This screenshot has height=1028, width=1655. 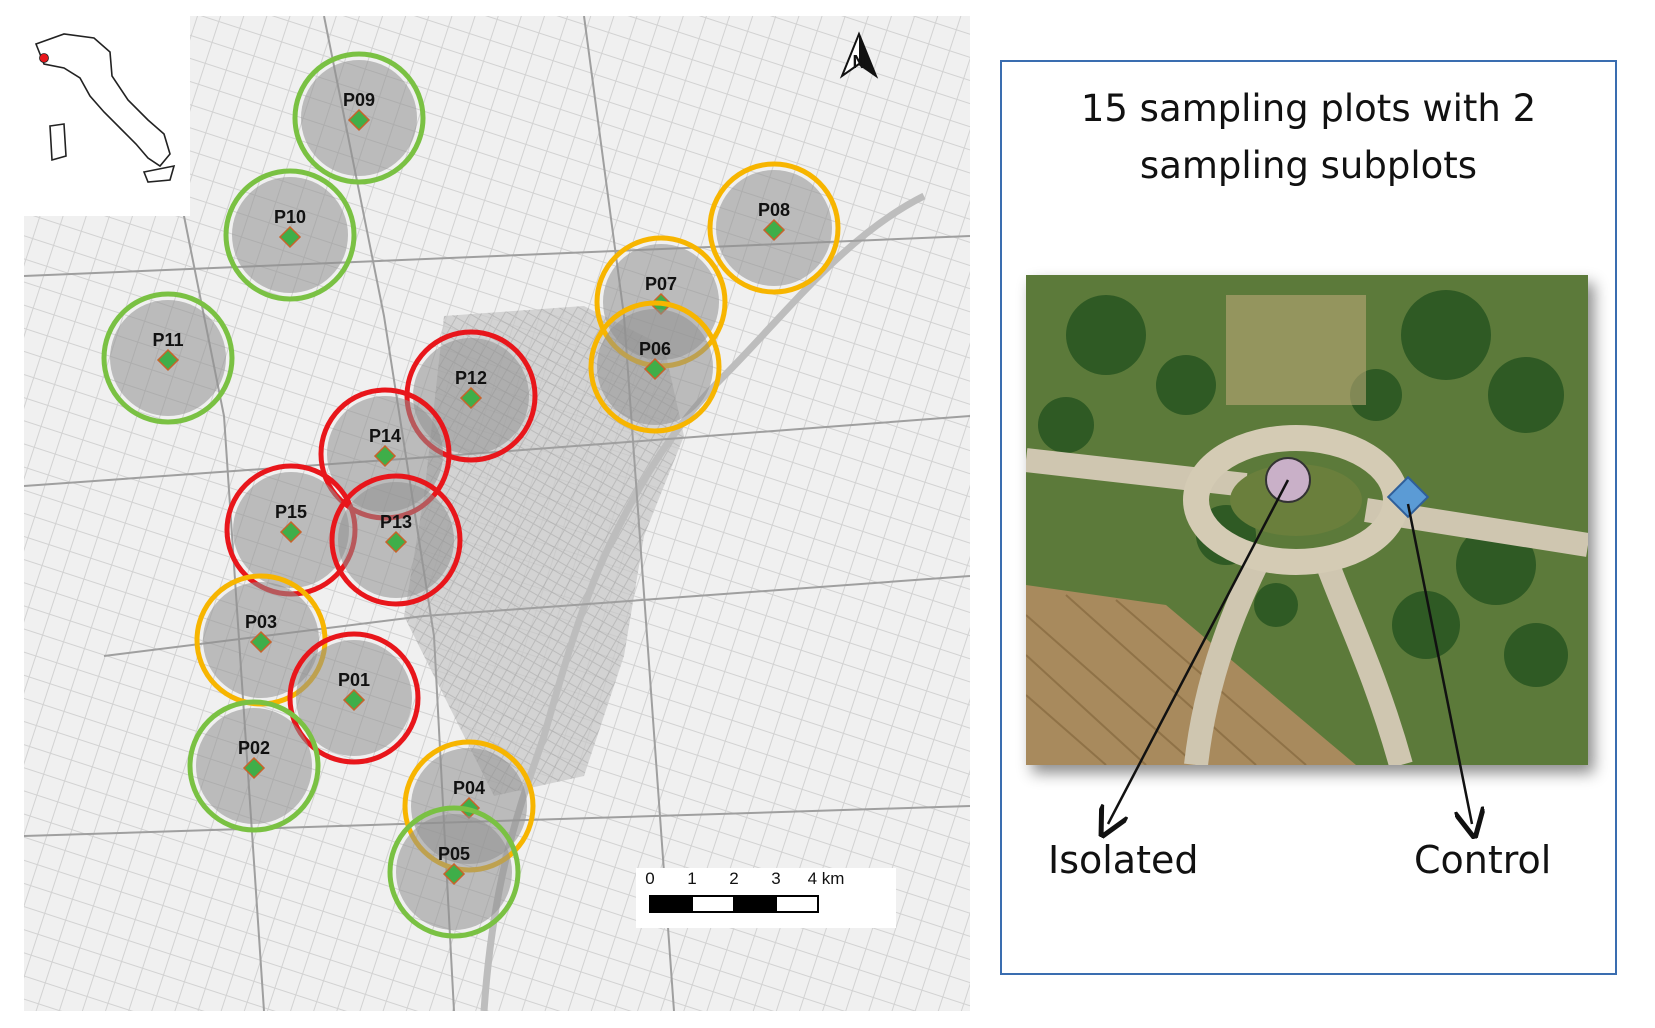 I want to click on sampling-plot-p13: P13, so click(x=396, y=540).